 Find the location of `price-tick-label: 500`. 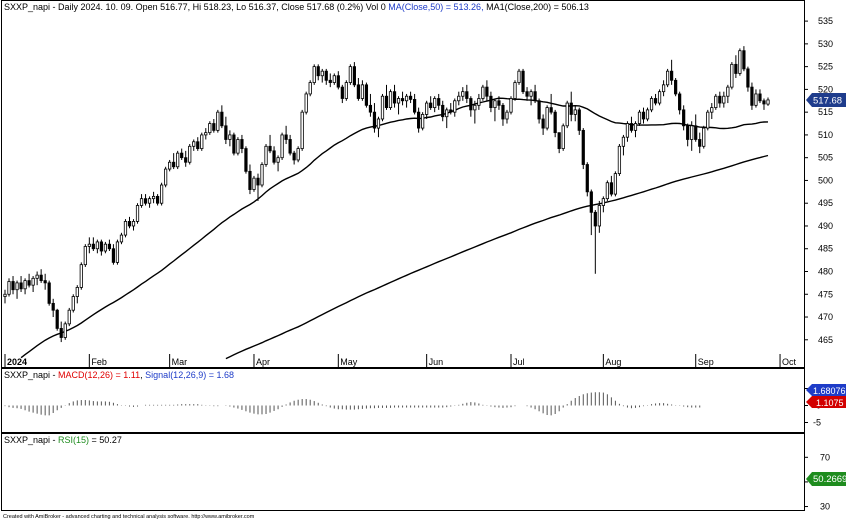

price-tick-label: 500 is located at coordinates (825, 180).